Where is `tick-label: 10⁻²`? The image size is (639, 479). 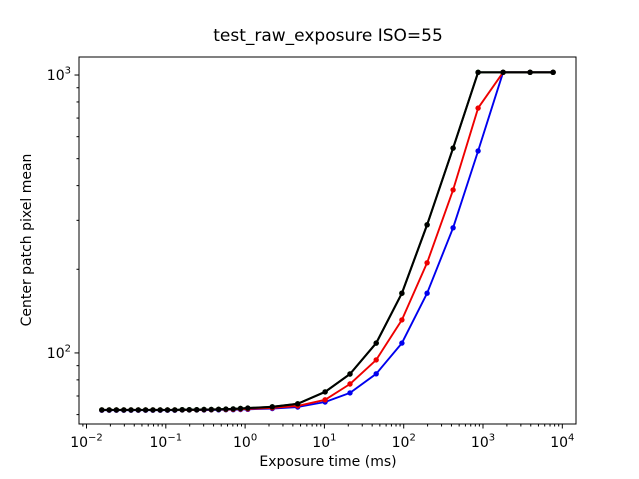
tick-label: 10⁻² is located at coordinates (86, 442).